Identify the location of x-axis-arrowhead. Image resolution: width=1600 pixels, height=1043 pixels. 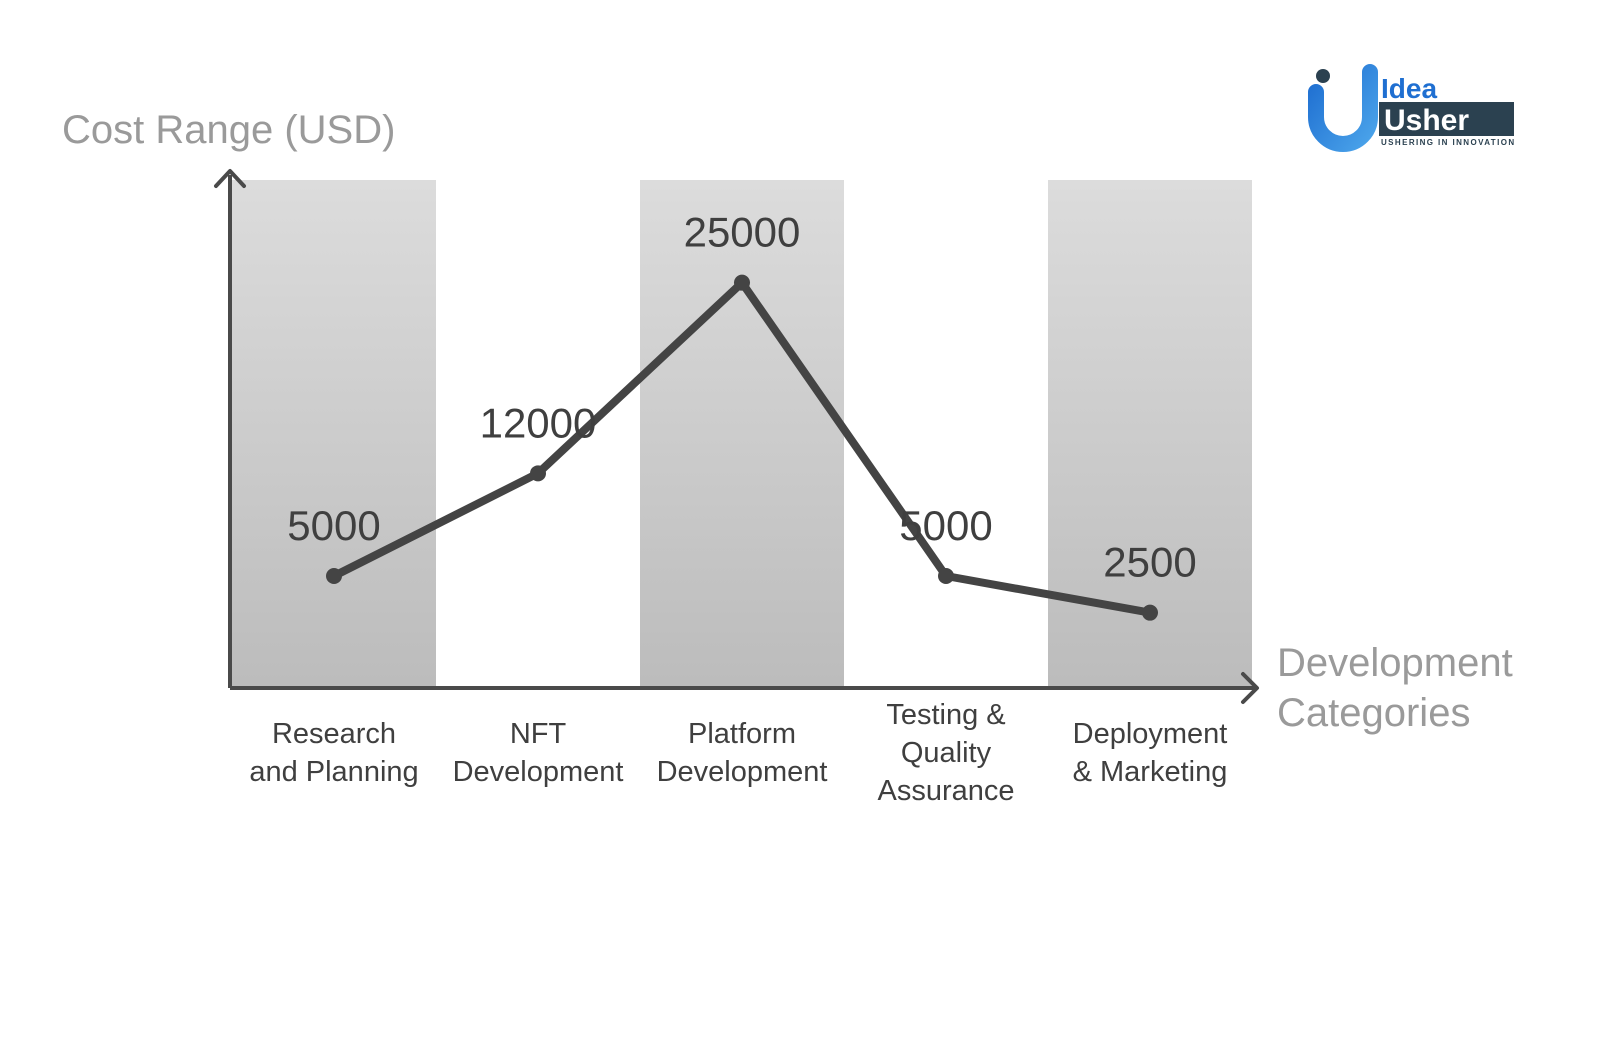
(1250, 688).